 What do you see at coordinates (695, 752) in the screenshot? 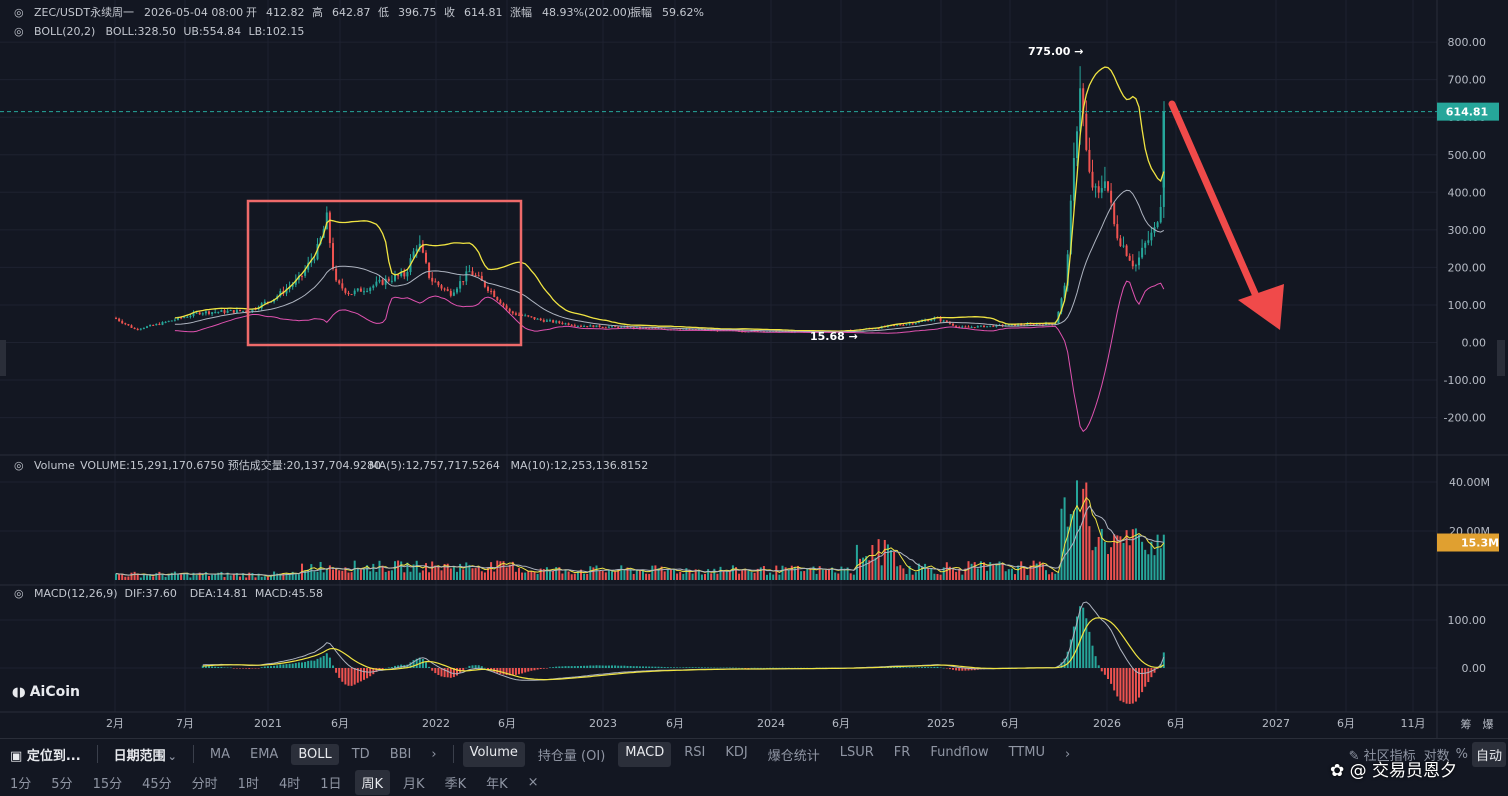
I see `sub-indicator-tab-3: RSI` at bounding box center [695, 752].